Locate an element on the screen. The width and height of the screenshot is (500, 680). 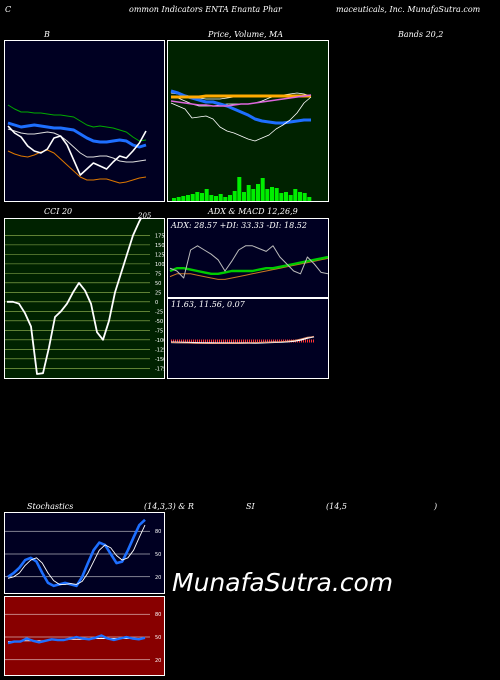
cci-tick-label: 25 is located at coordinates (158, 293).